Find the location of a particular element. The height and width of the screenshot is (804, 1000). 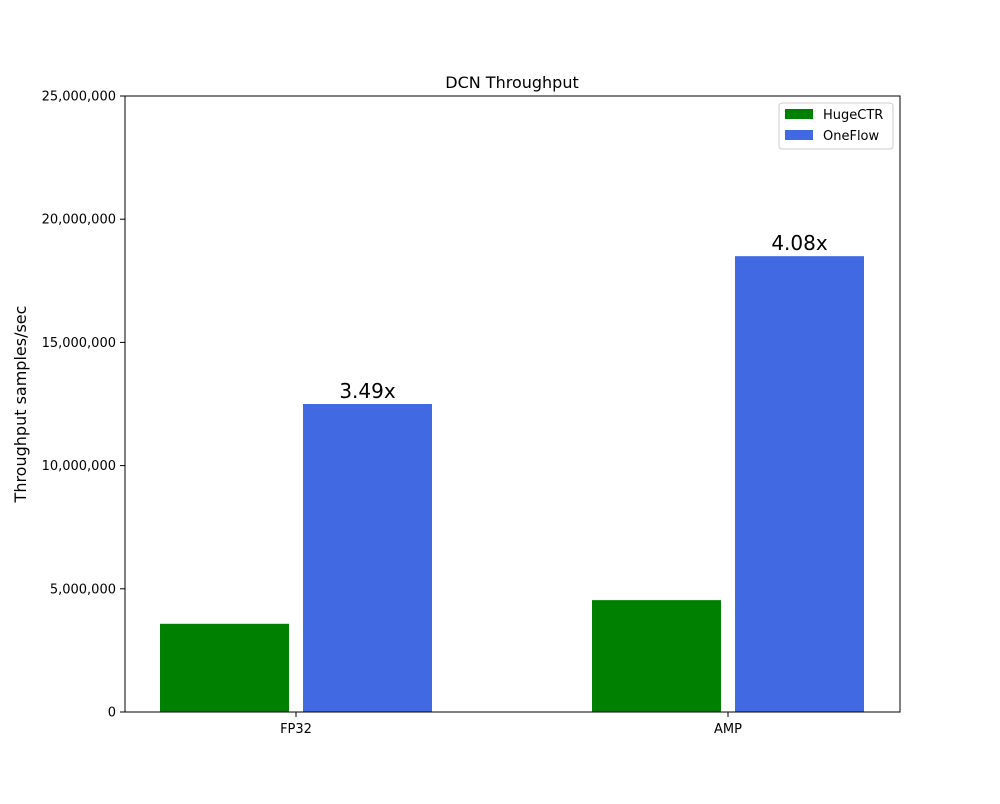

legend-label-hugectr: HugeCTR is located at coordinates (853, 115).